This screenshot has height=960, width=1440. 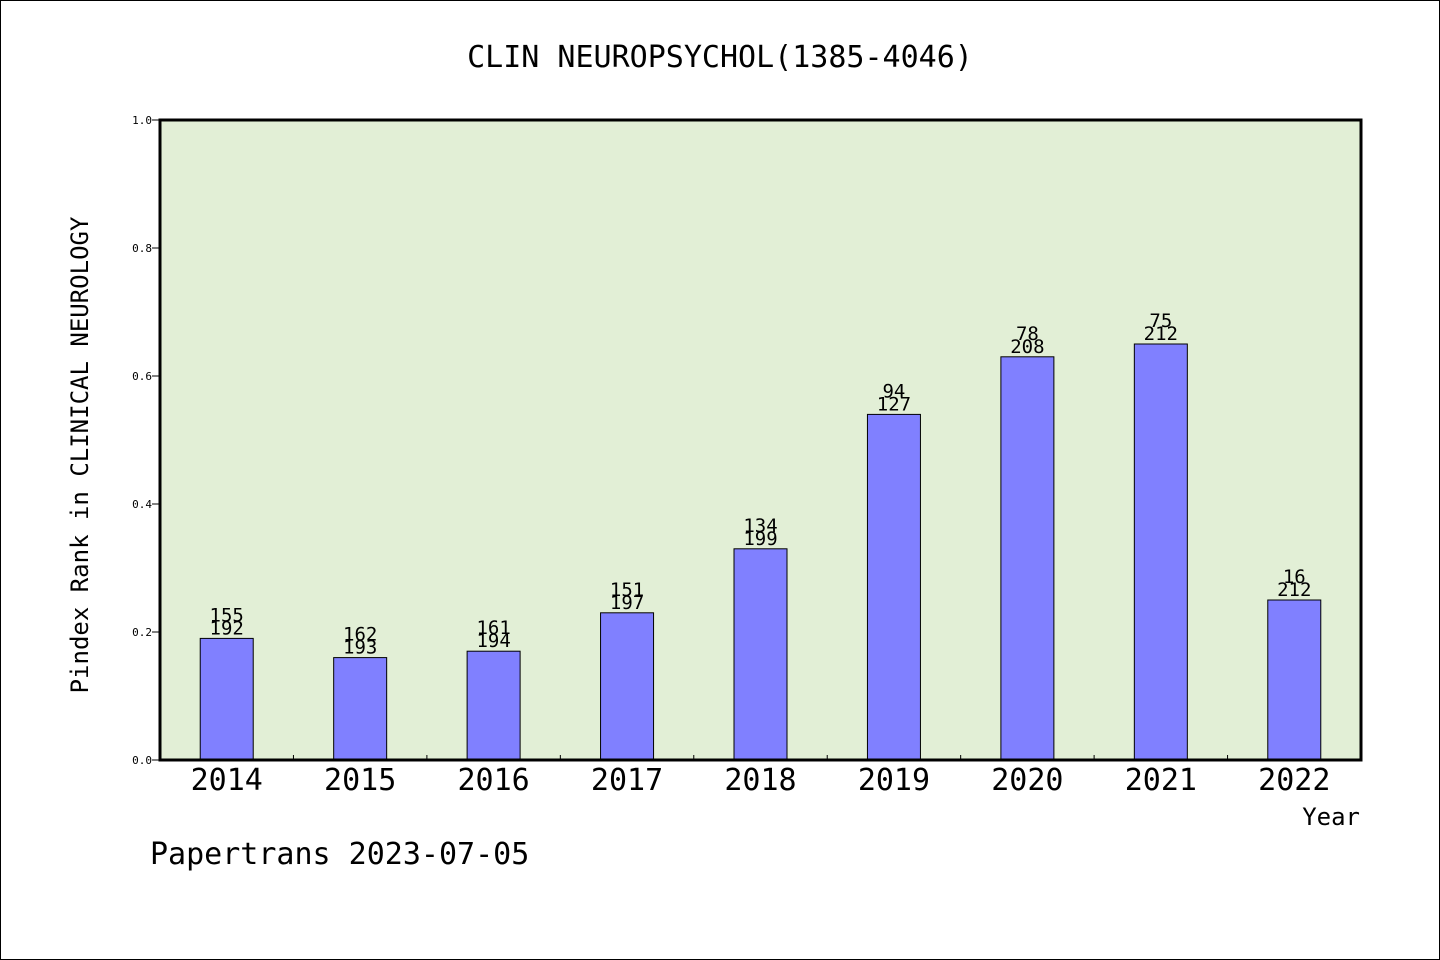 What do you see at coordinates (760, 780) in the screenshot?
I see `x-tick-label: 2018` at bounding box center [760, 780].